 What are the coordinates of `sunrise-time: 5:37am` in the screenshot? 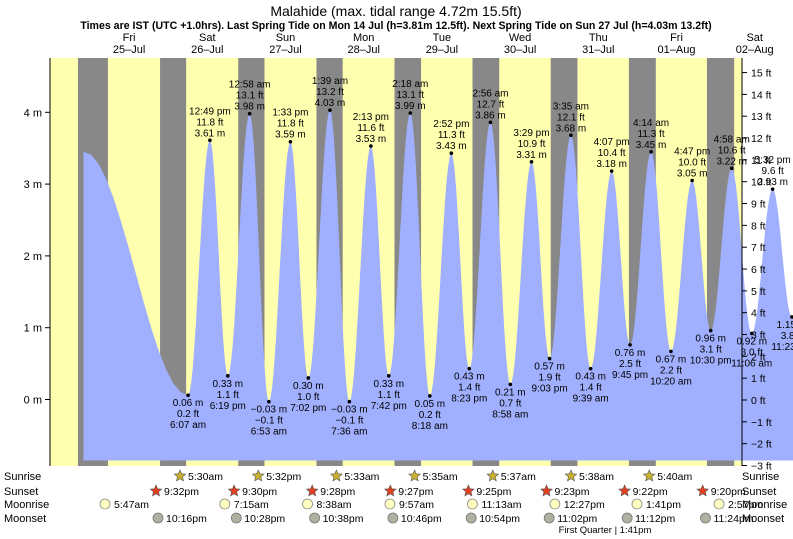 It's located at (518, 477).